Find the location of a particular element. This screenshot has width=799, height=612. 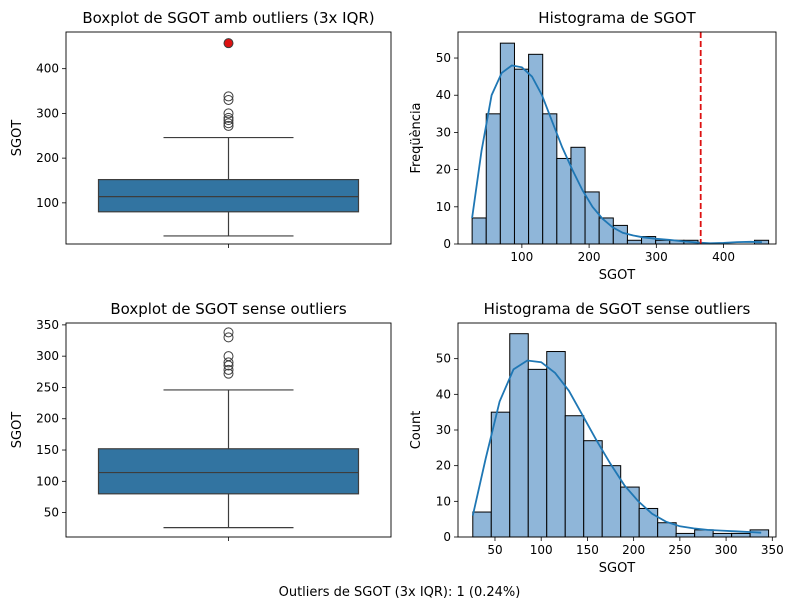

outlier-point is located at coordinates (228, 43).